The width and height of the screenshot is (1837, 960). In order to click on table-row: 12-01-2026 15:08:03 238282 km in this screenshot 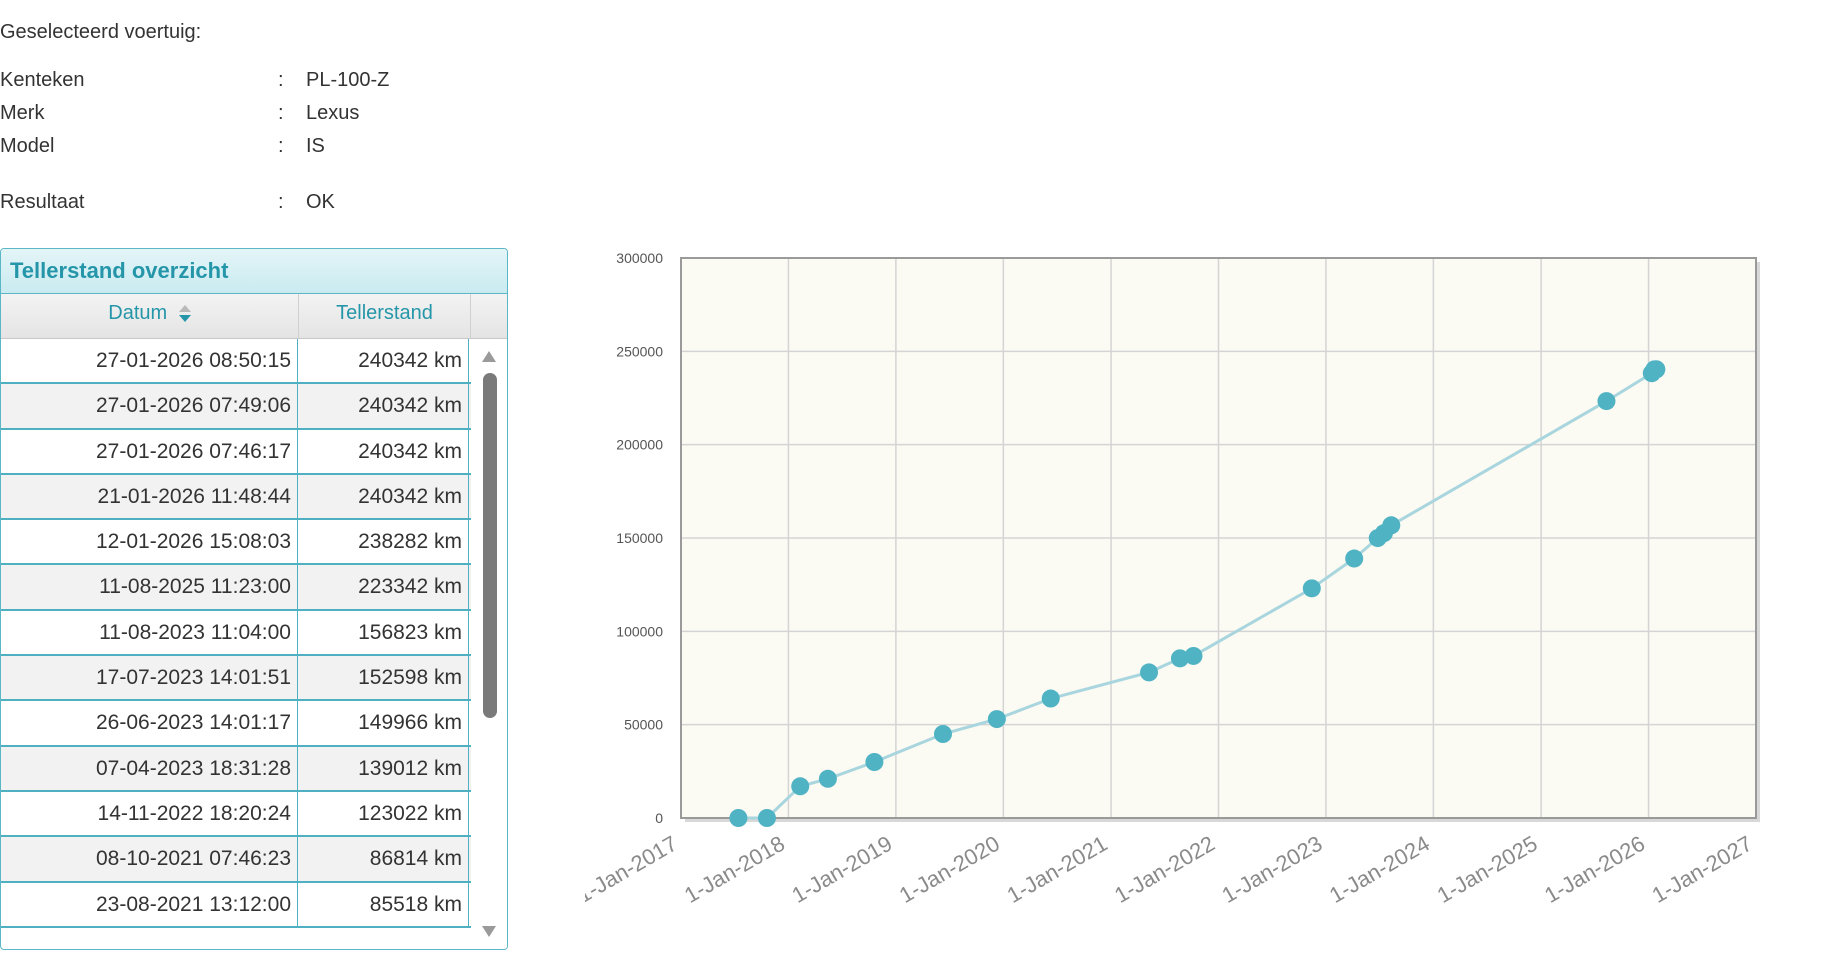, I will do `click(254, 543)`.